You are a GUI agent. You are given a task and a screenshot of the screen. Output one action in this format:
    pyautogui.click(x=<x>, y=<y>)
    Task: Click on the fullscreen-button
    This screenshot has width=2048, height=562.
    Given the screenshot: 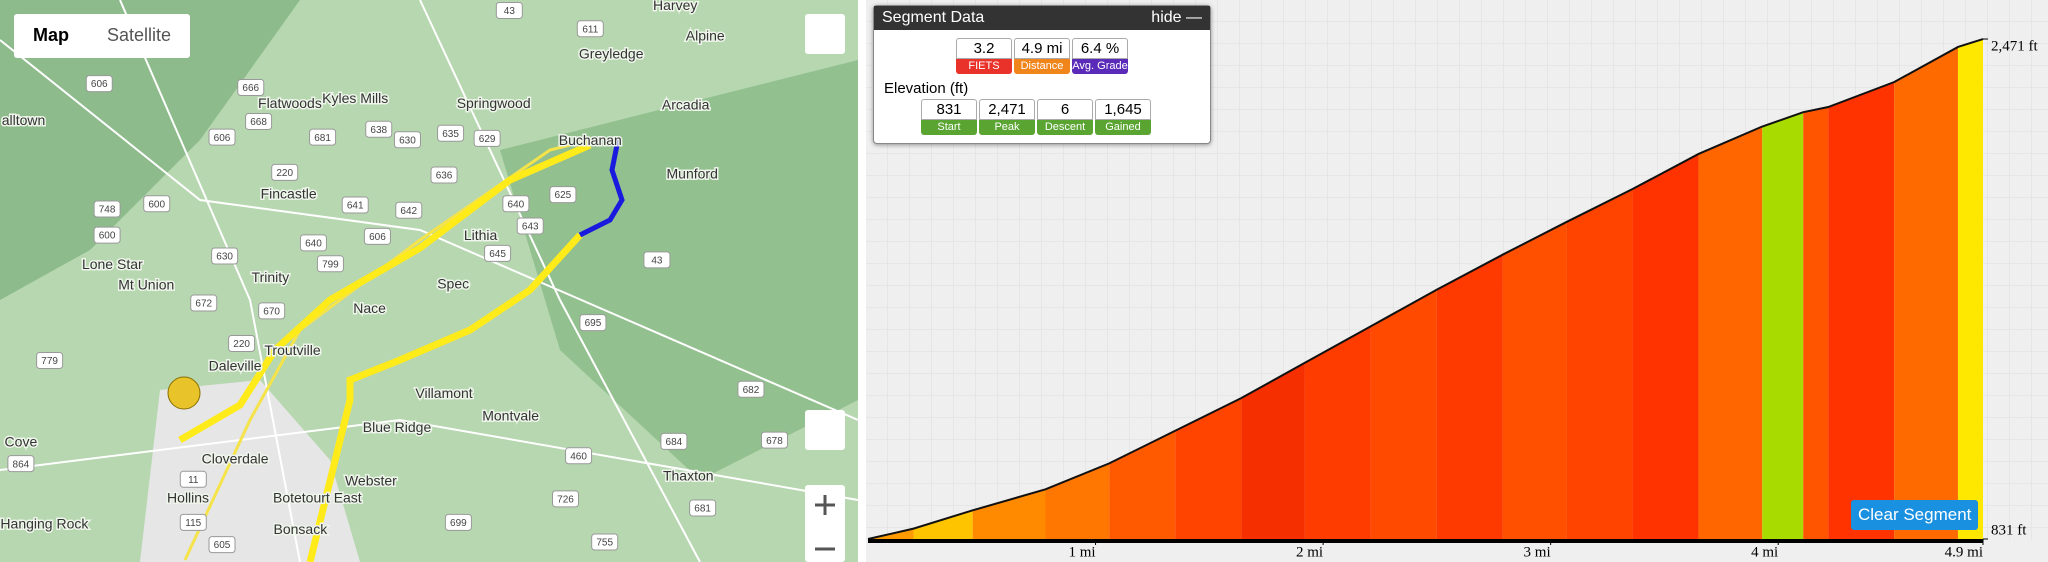 What is the action you would take?
    pyautogui.click(x=825, y=34)
    